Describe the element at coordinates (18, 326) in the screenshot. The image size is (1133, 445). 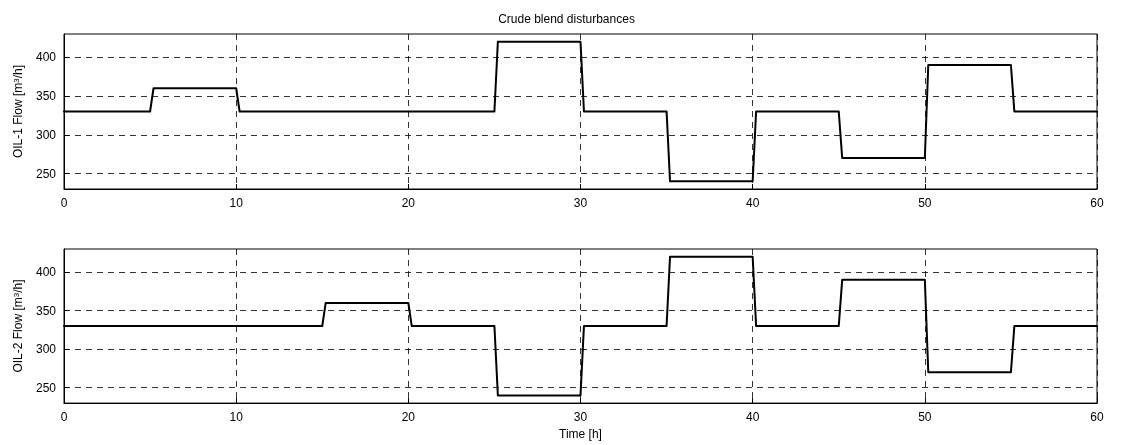
I see `y-axis-title: OIL-2 Flow [m3/h]` at that location.